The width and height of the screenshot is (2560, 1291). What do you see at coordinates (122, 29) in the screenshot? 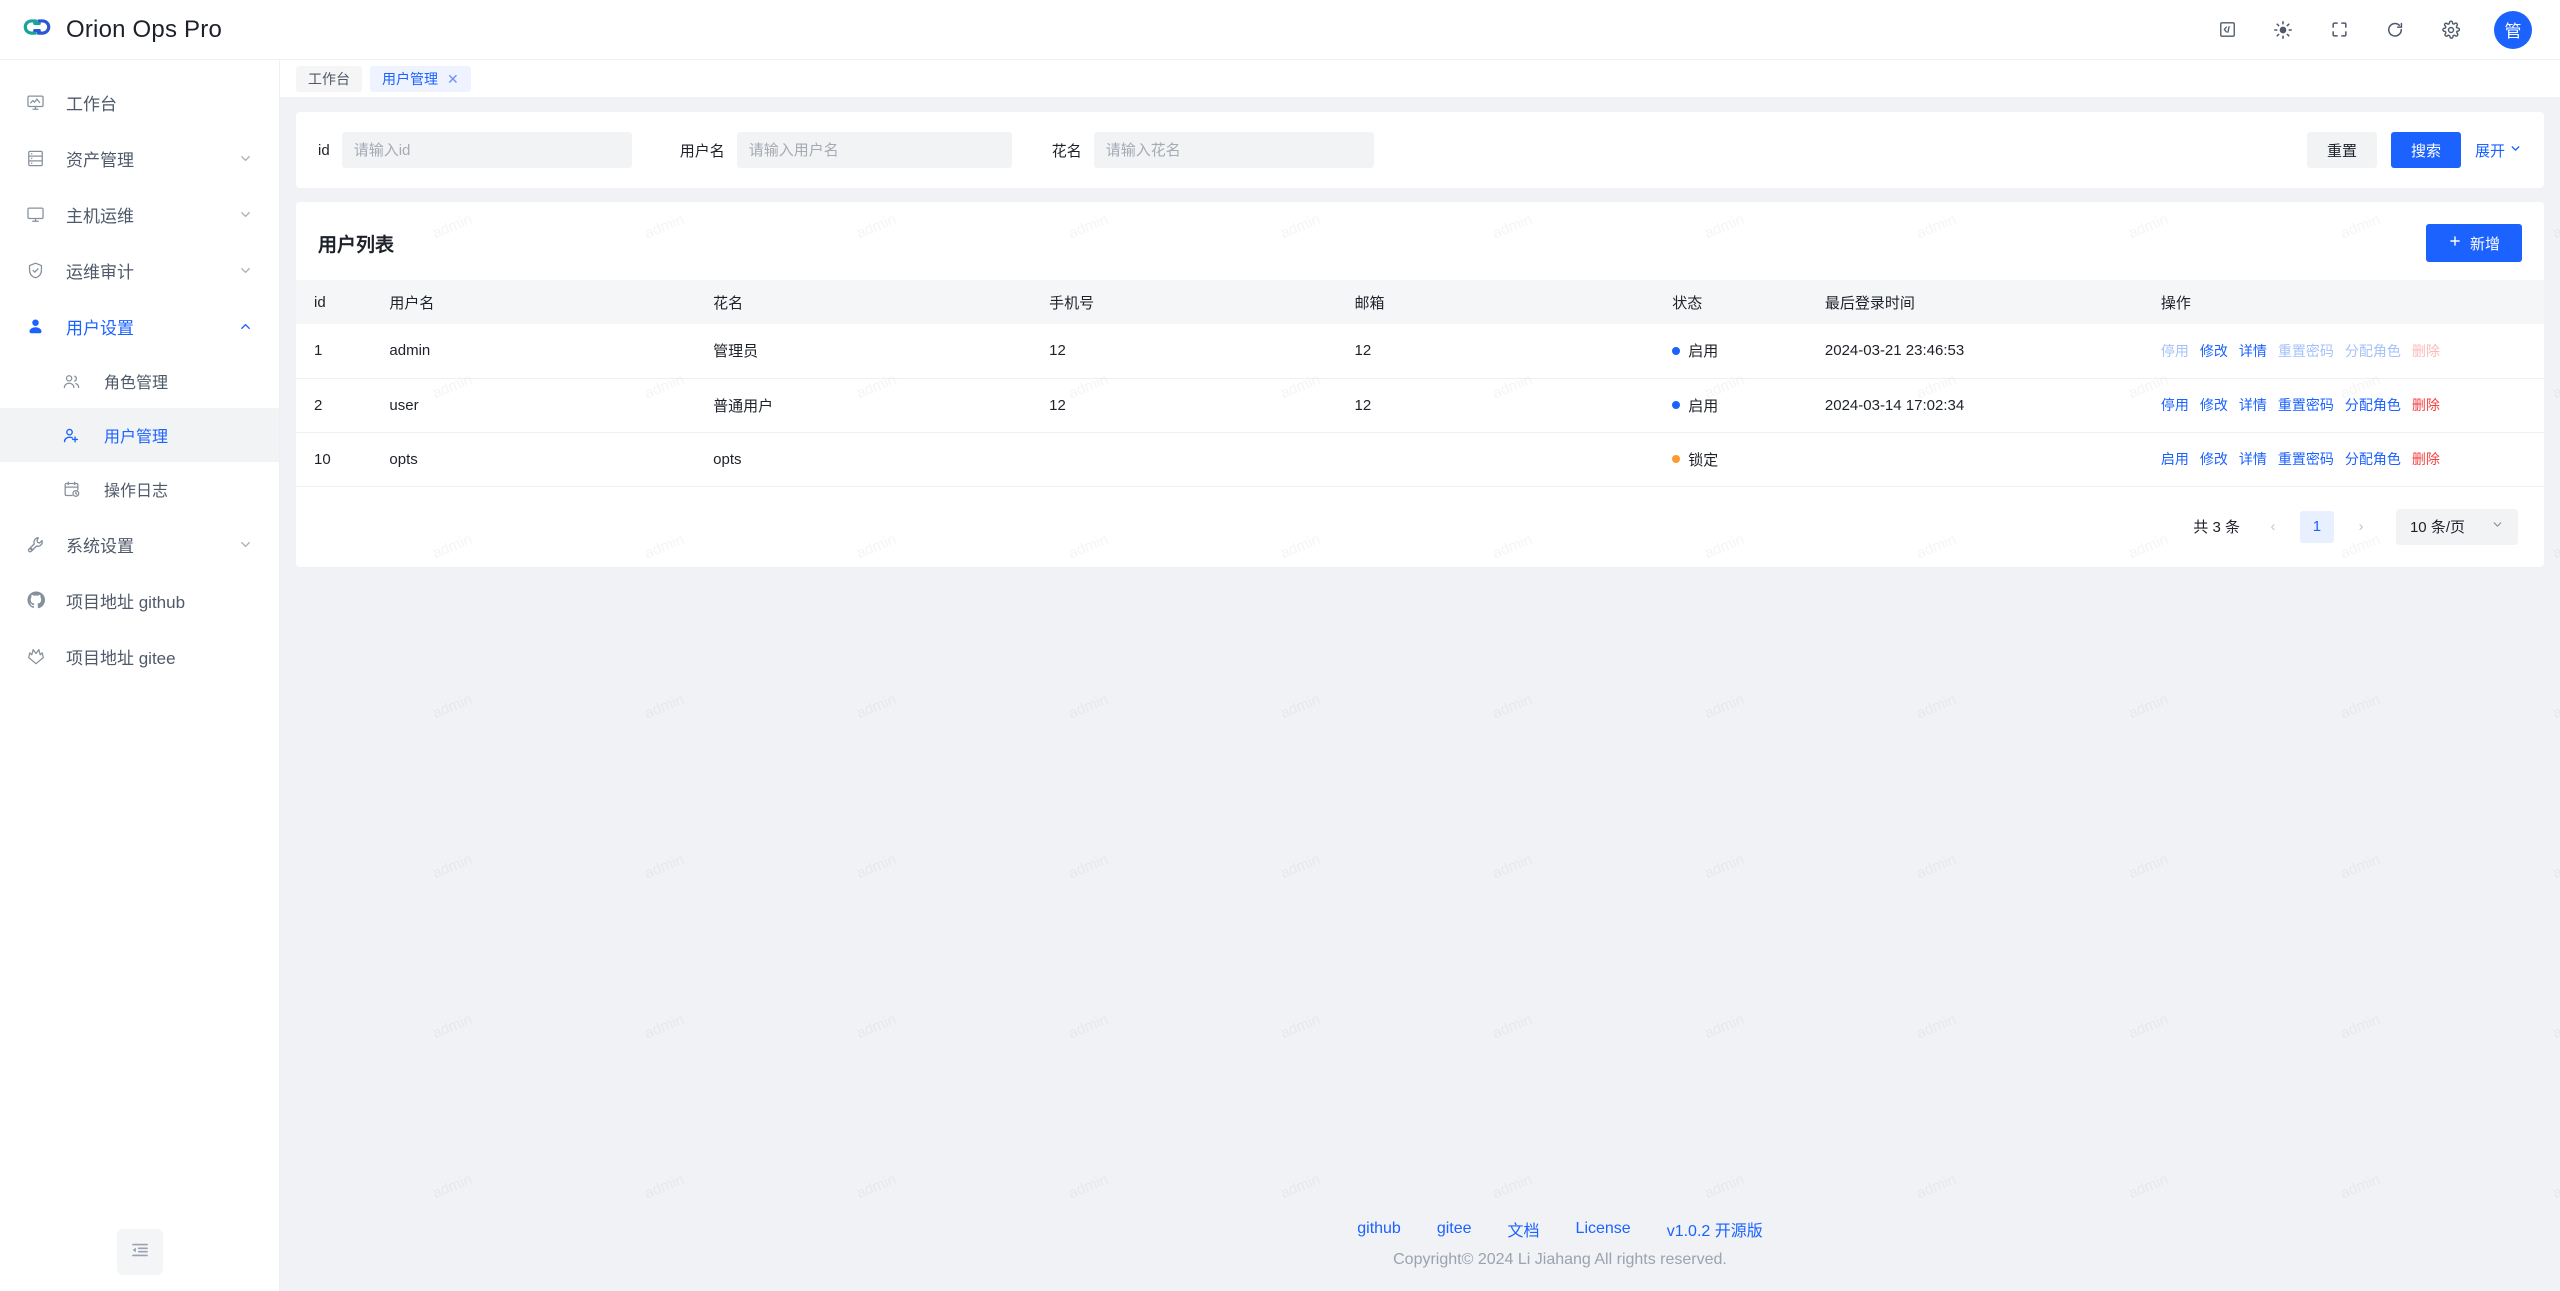
I see `brand: Orion Ops Pro` at bounding box center [122, 29].